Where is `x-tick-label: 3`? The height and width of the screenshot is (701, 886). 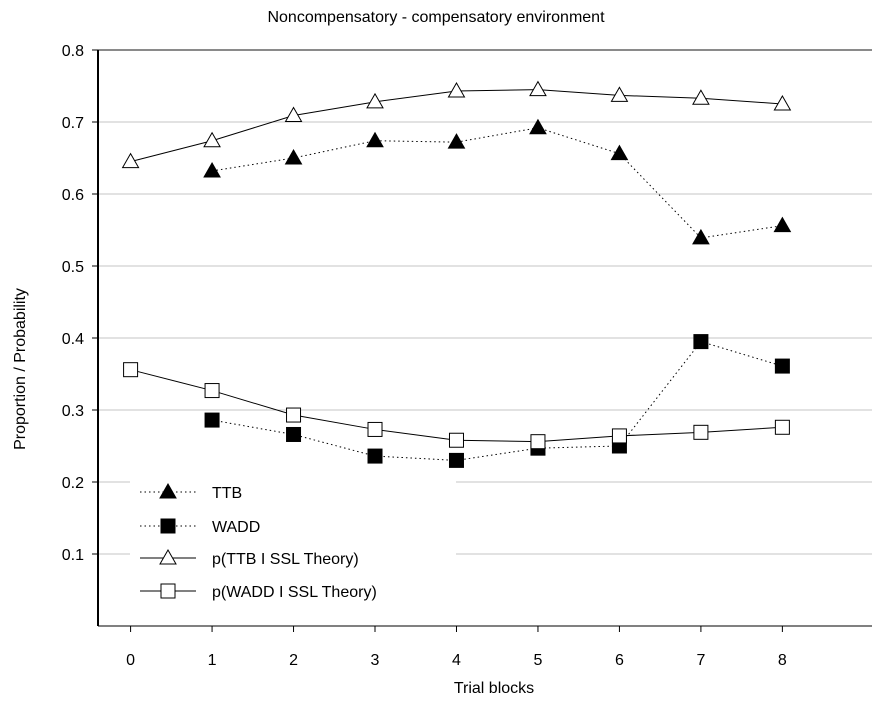
x-tick-label: 3 is located at coordinates (375, 660).